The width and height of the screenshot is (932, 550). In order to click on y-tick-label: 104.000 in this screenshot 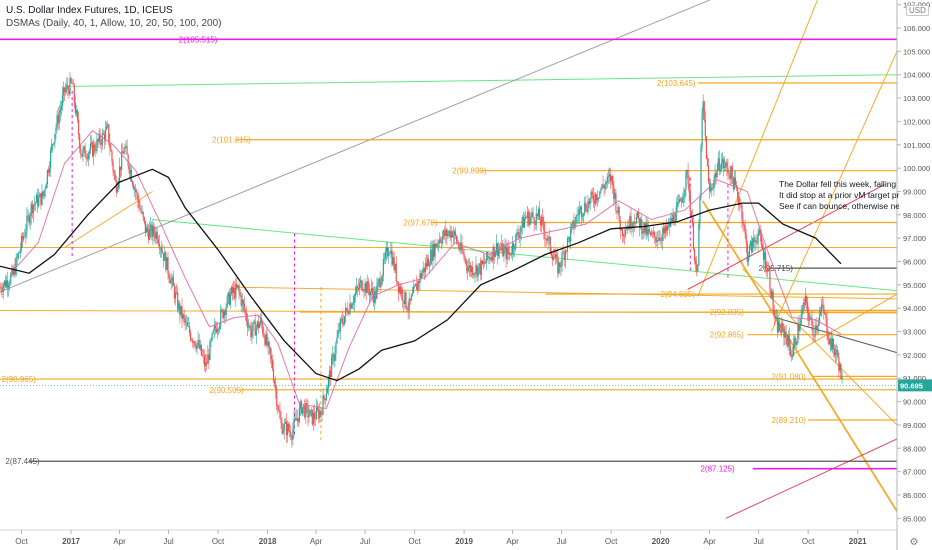, I will do `click(916, 75)`.